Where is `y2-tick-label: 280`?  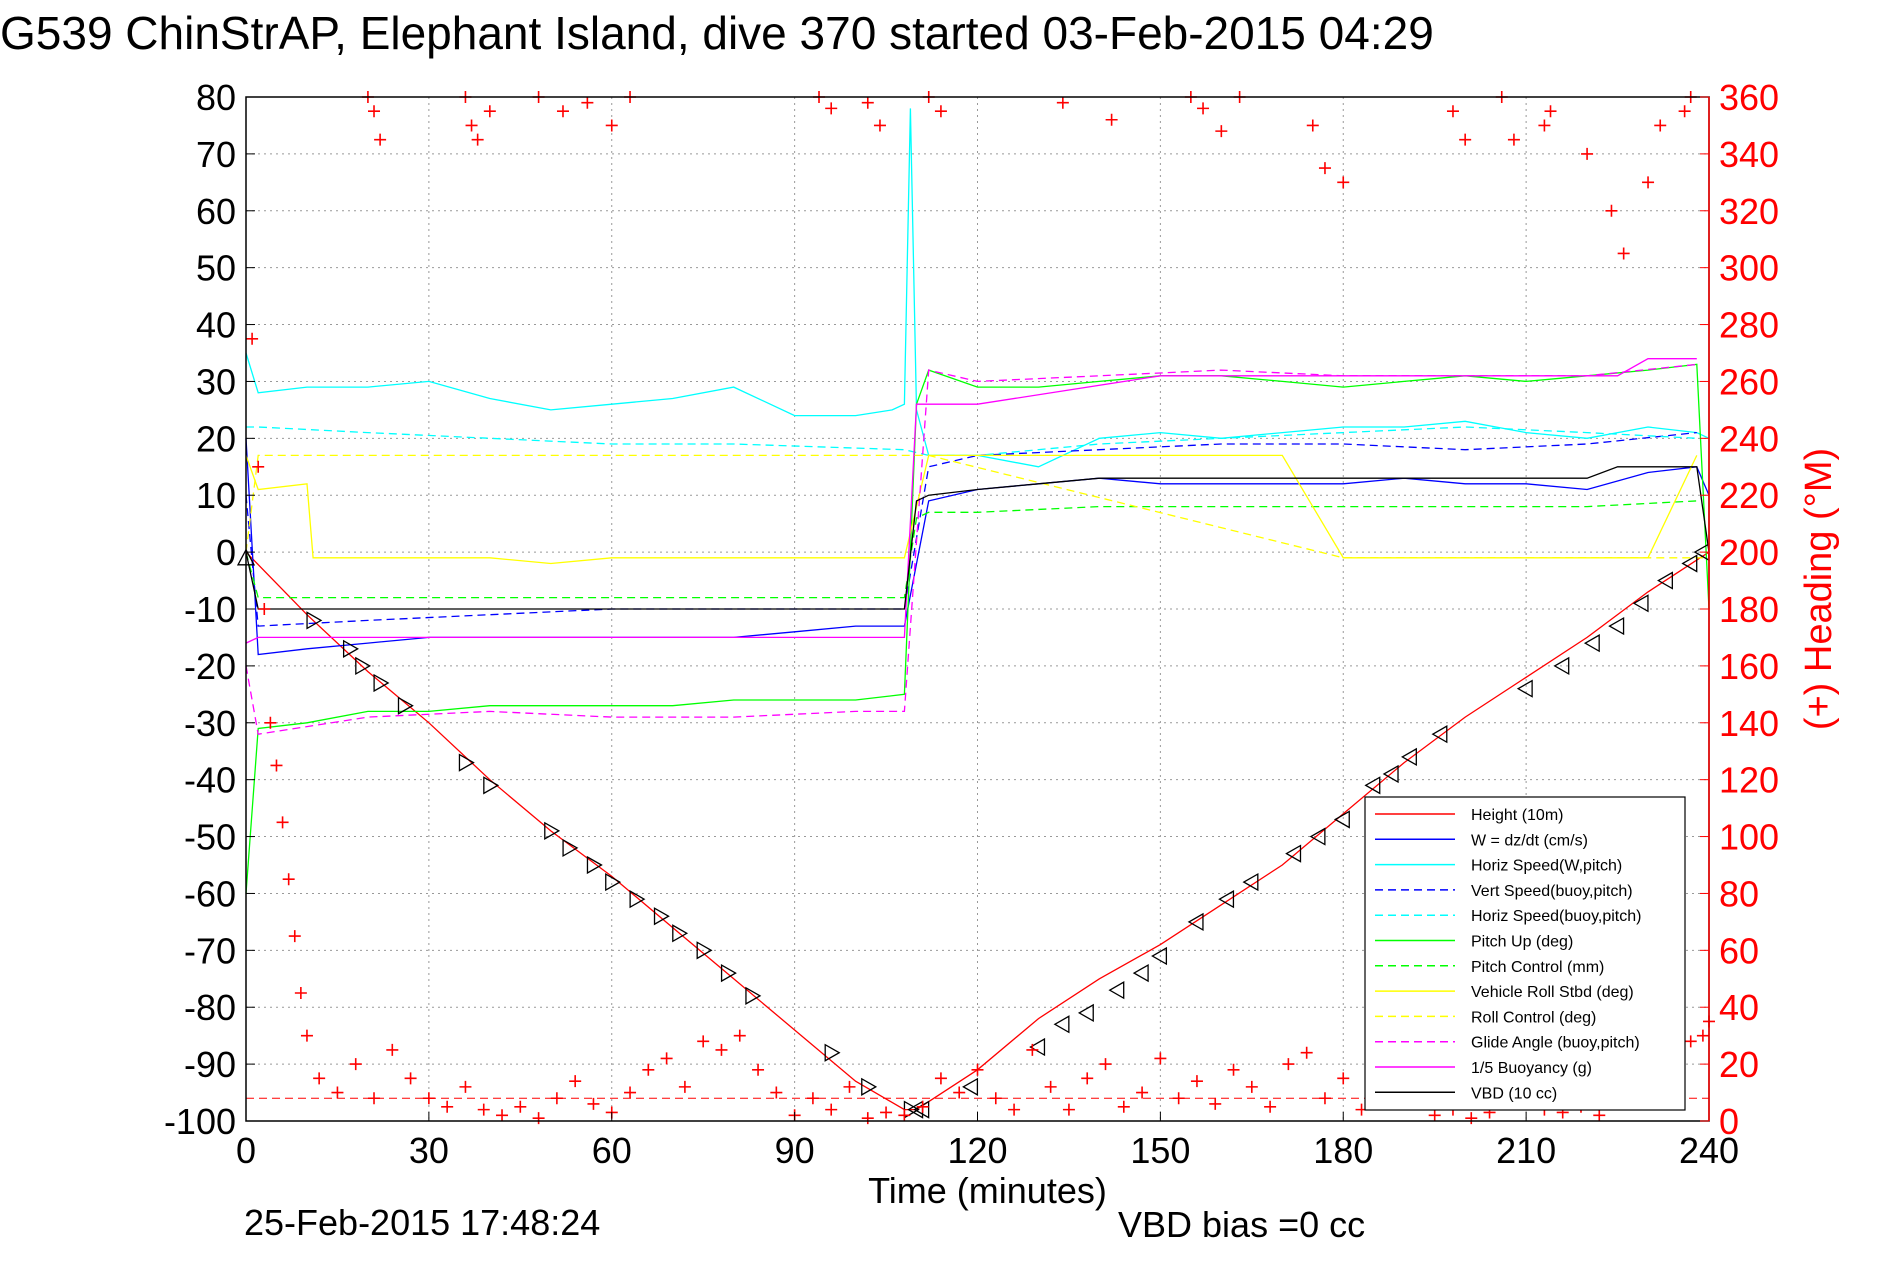
y2-tick-label: 280 is located at coordinates (1749, 325).